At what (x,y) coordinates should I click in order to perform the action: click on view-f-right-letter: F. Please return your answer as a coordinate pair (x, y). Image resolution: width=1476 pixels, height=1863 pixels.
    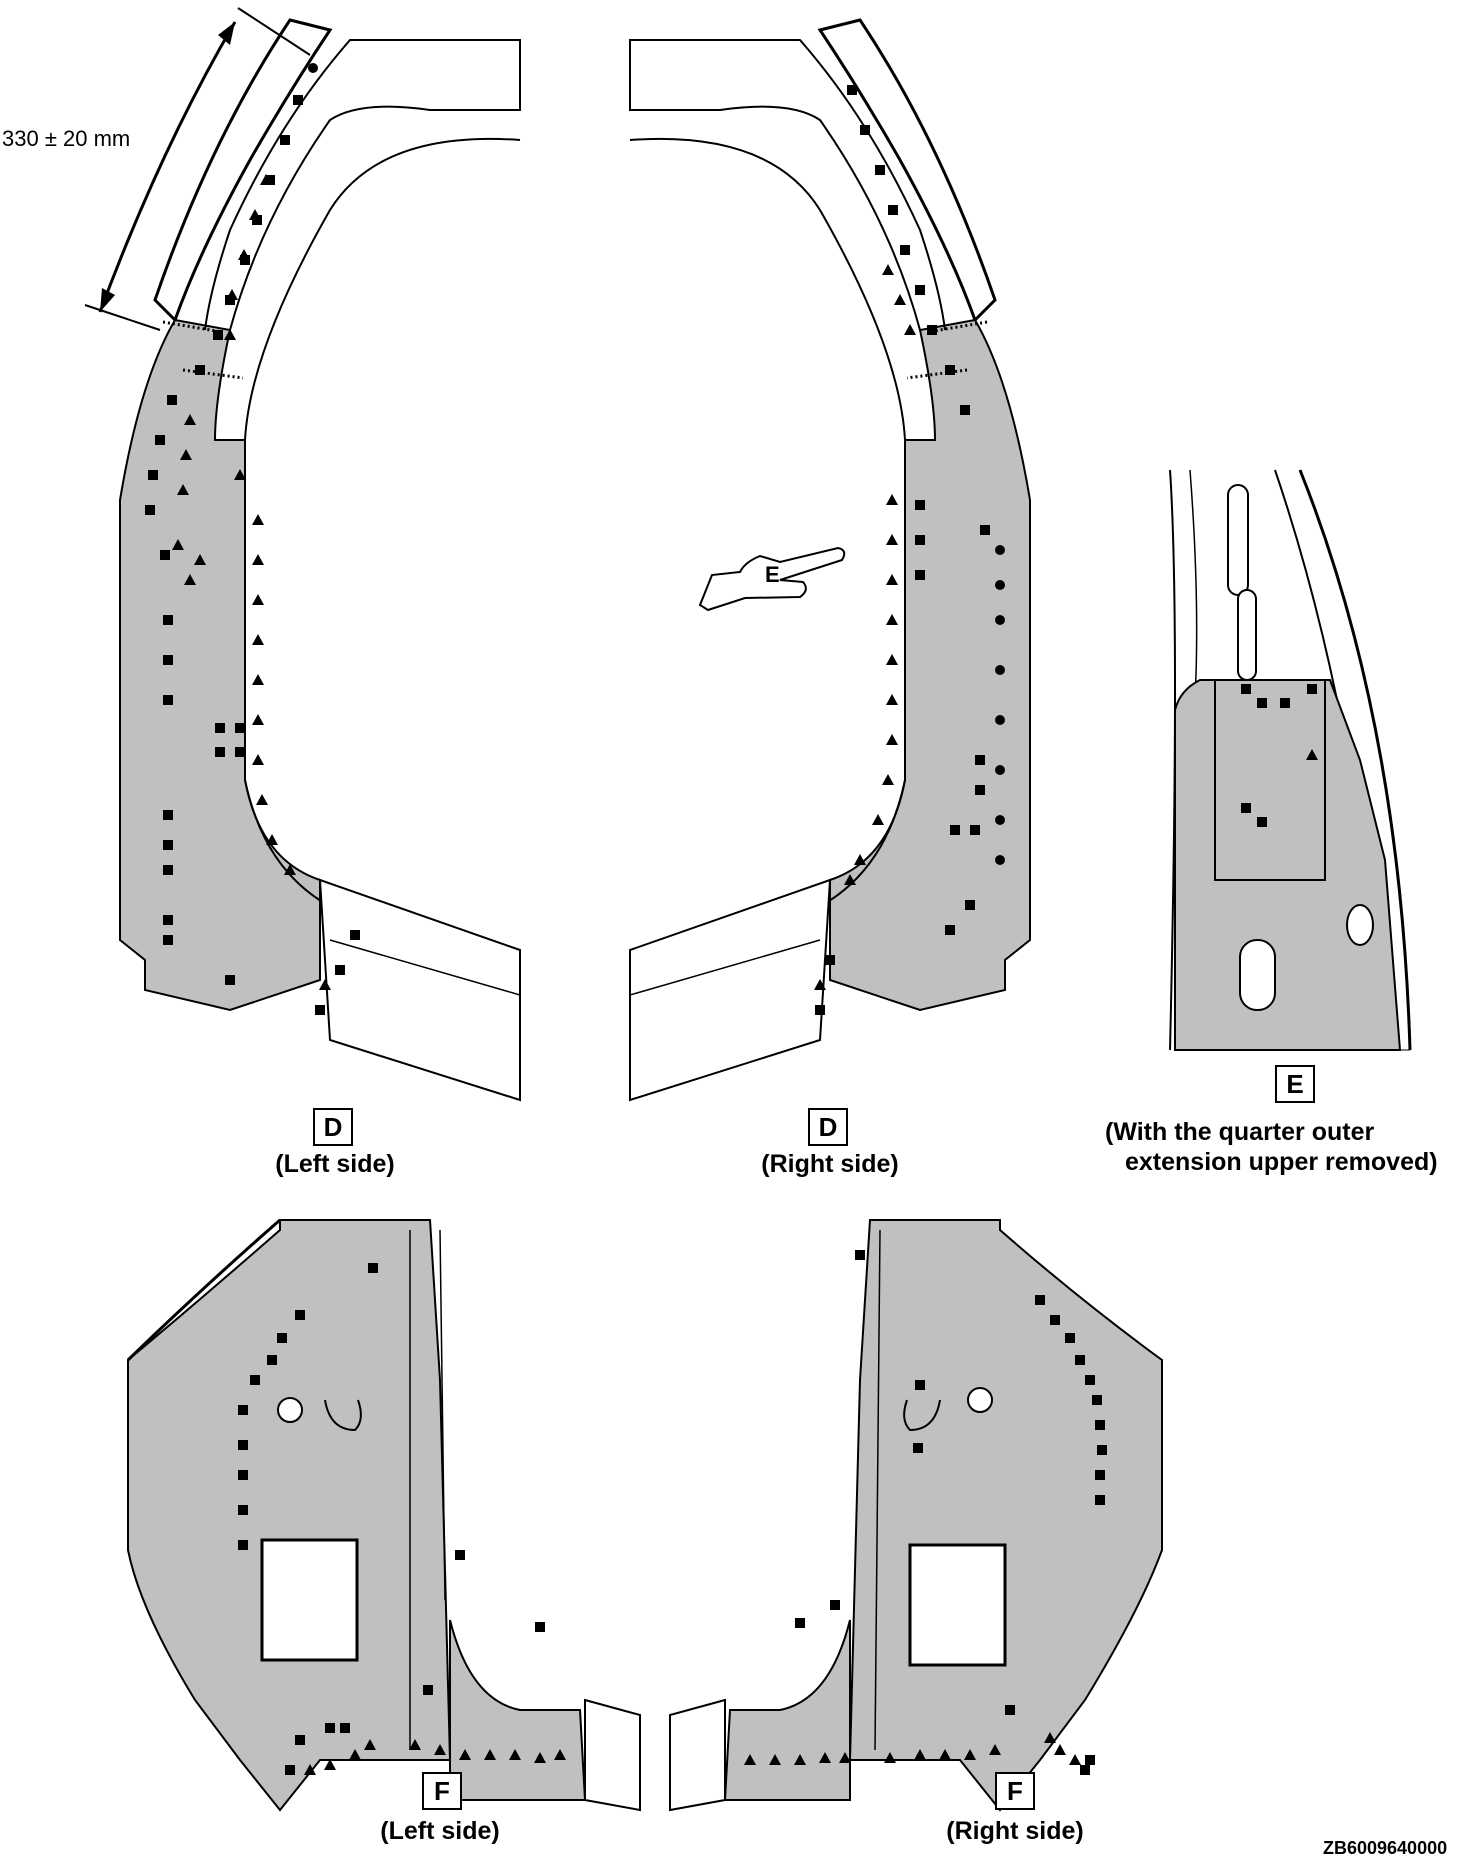
    Looking at the image, I should click on (1015, 1791).